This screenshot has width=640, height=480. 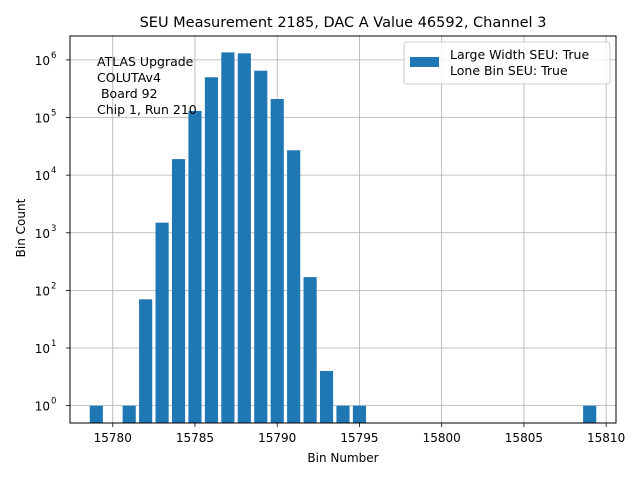 I want to click on y-tick-exponent: 5, so click(x=53, y=114).